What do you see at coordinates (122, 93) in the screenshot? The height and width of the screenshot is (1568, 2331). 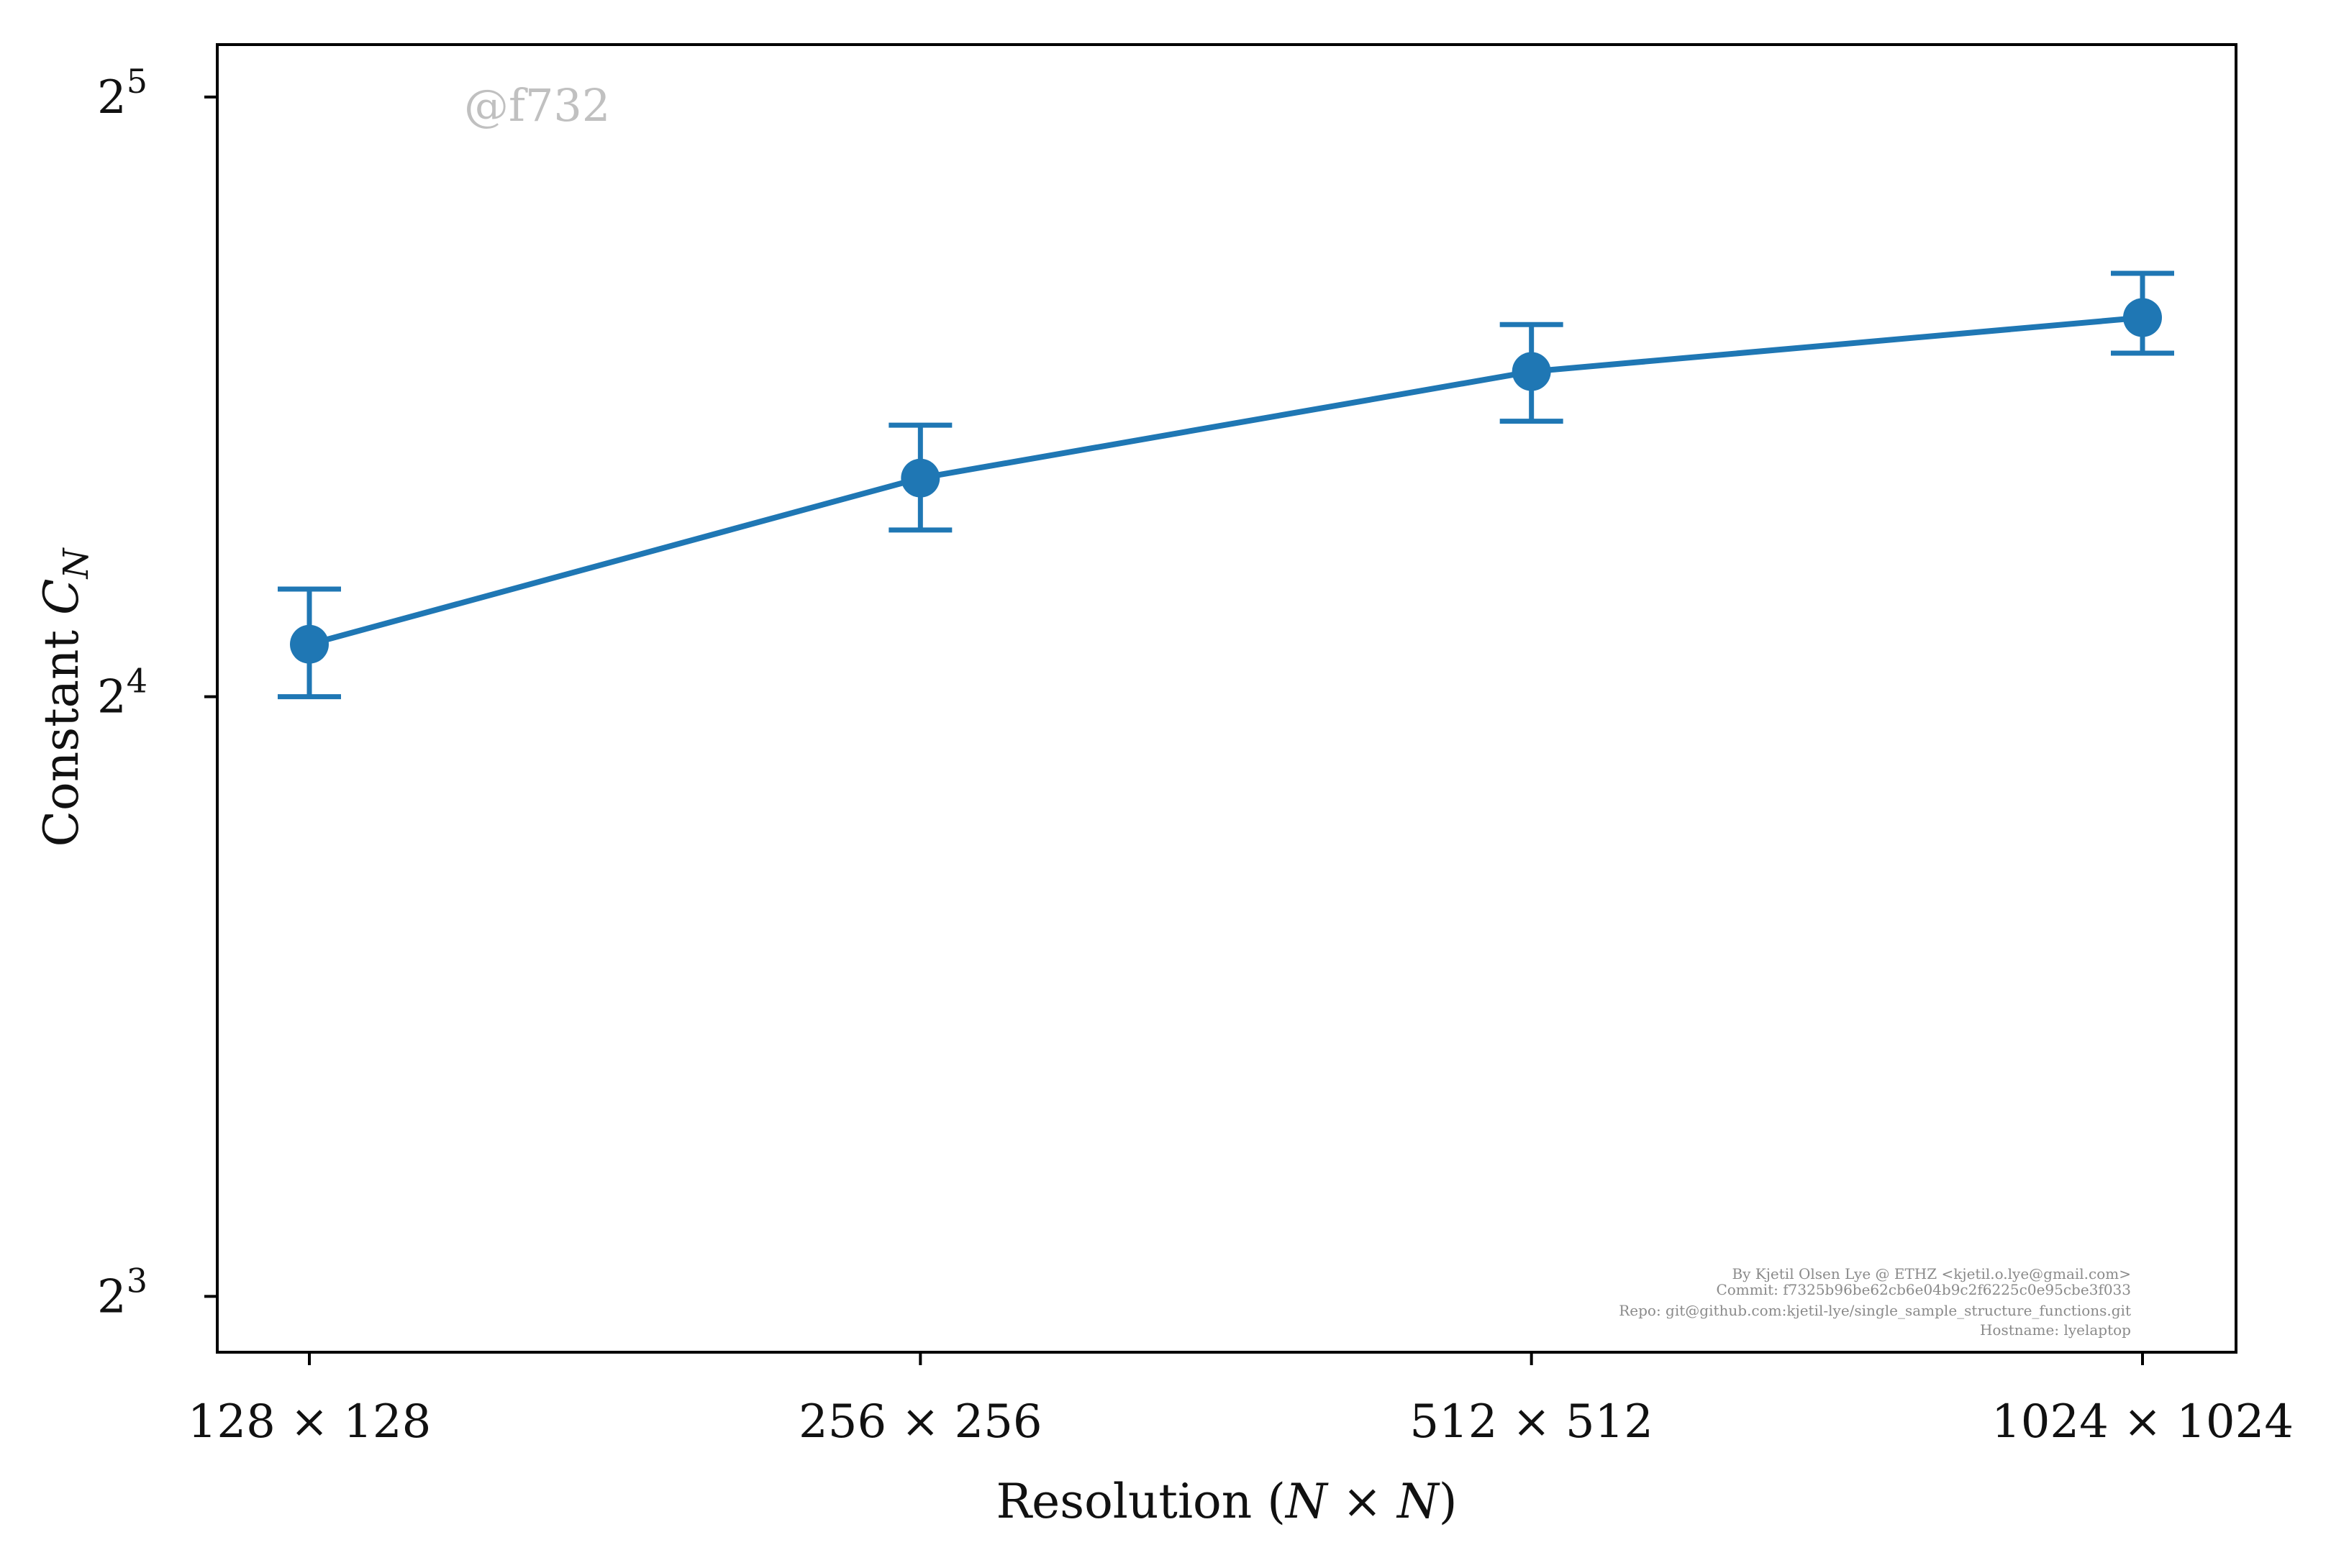 I see `y-tick-label: 25` at bounding box center [122, 93].